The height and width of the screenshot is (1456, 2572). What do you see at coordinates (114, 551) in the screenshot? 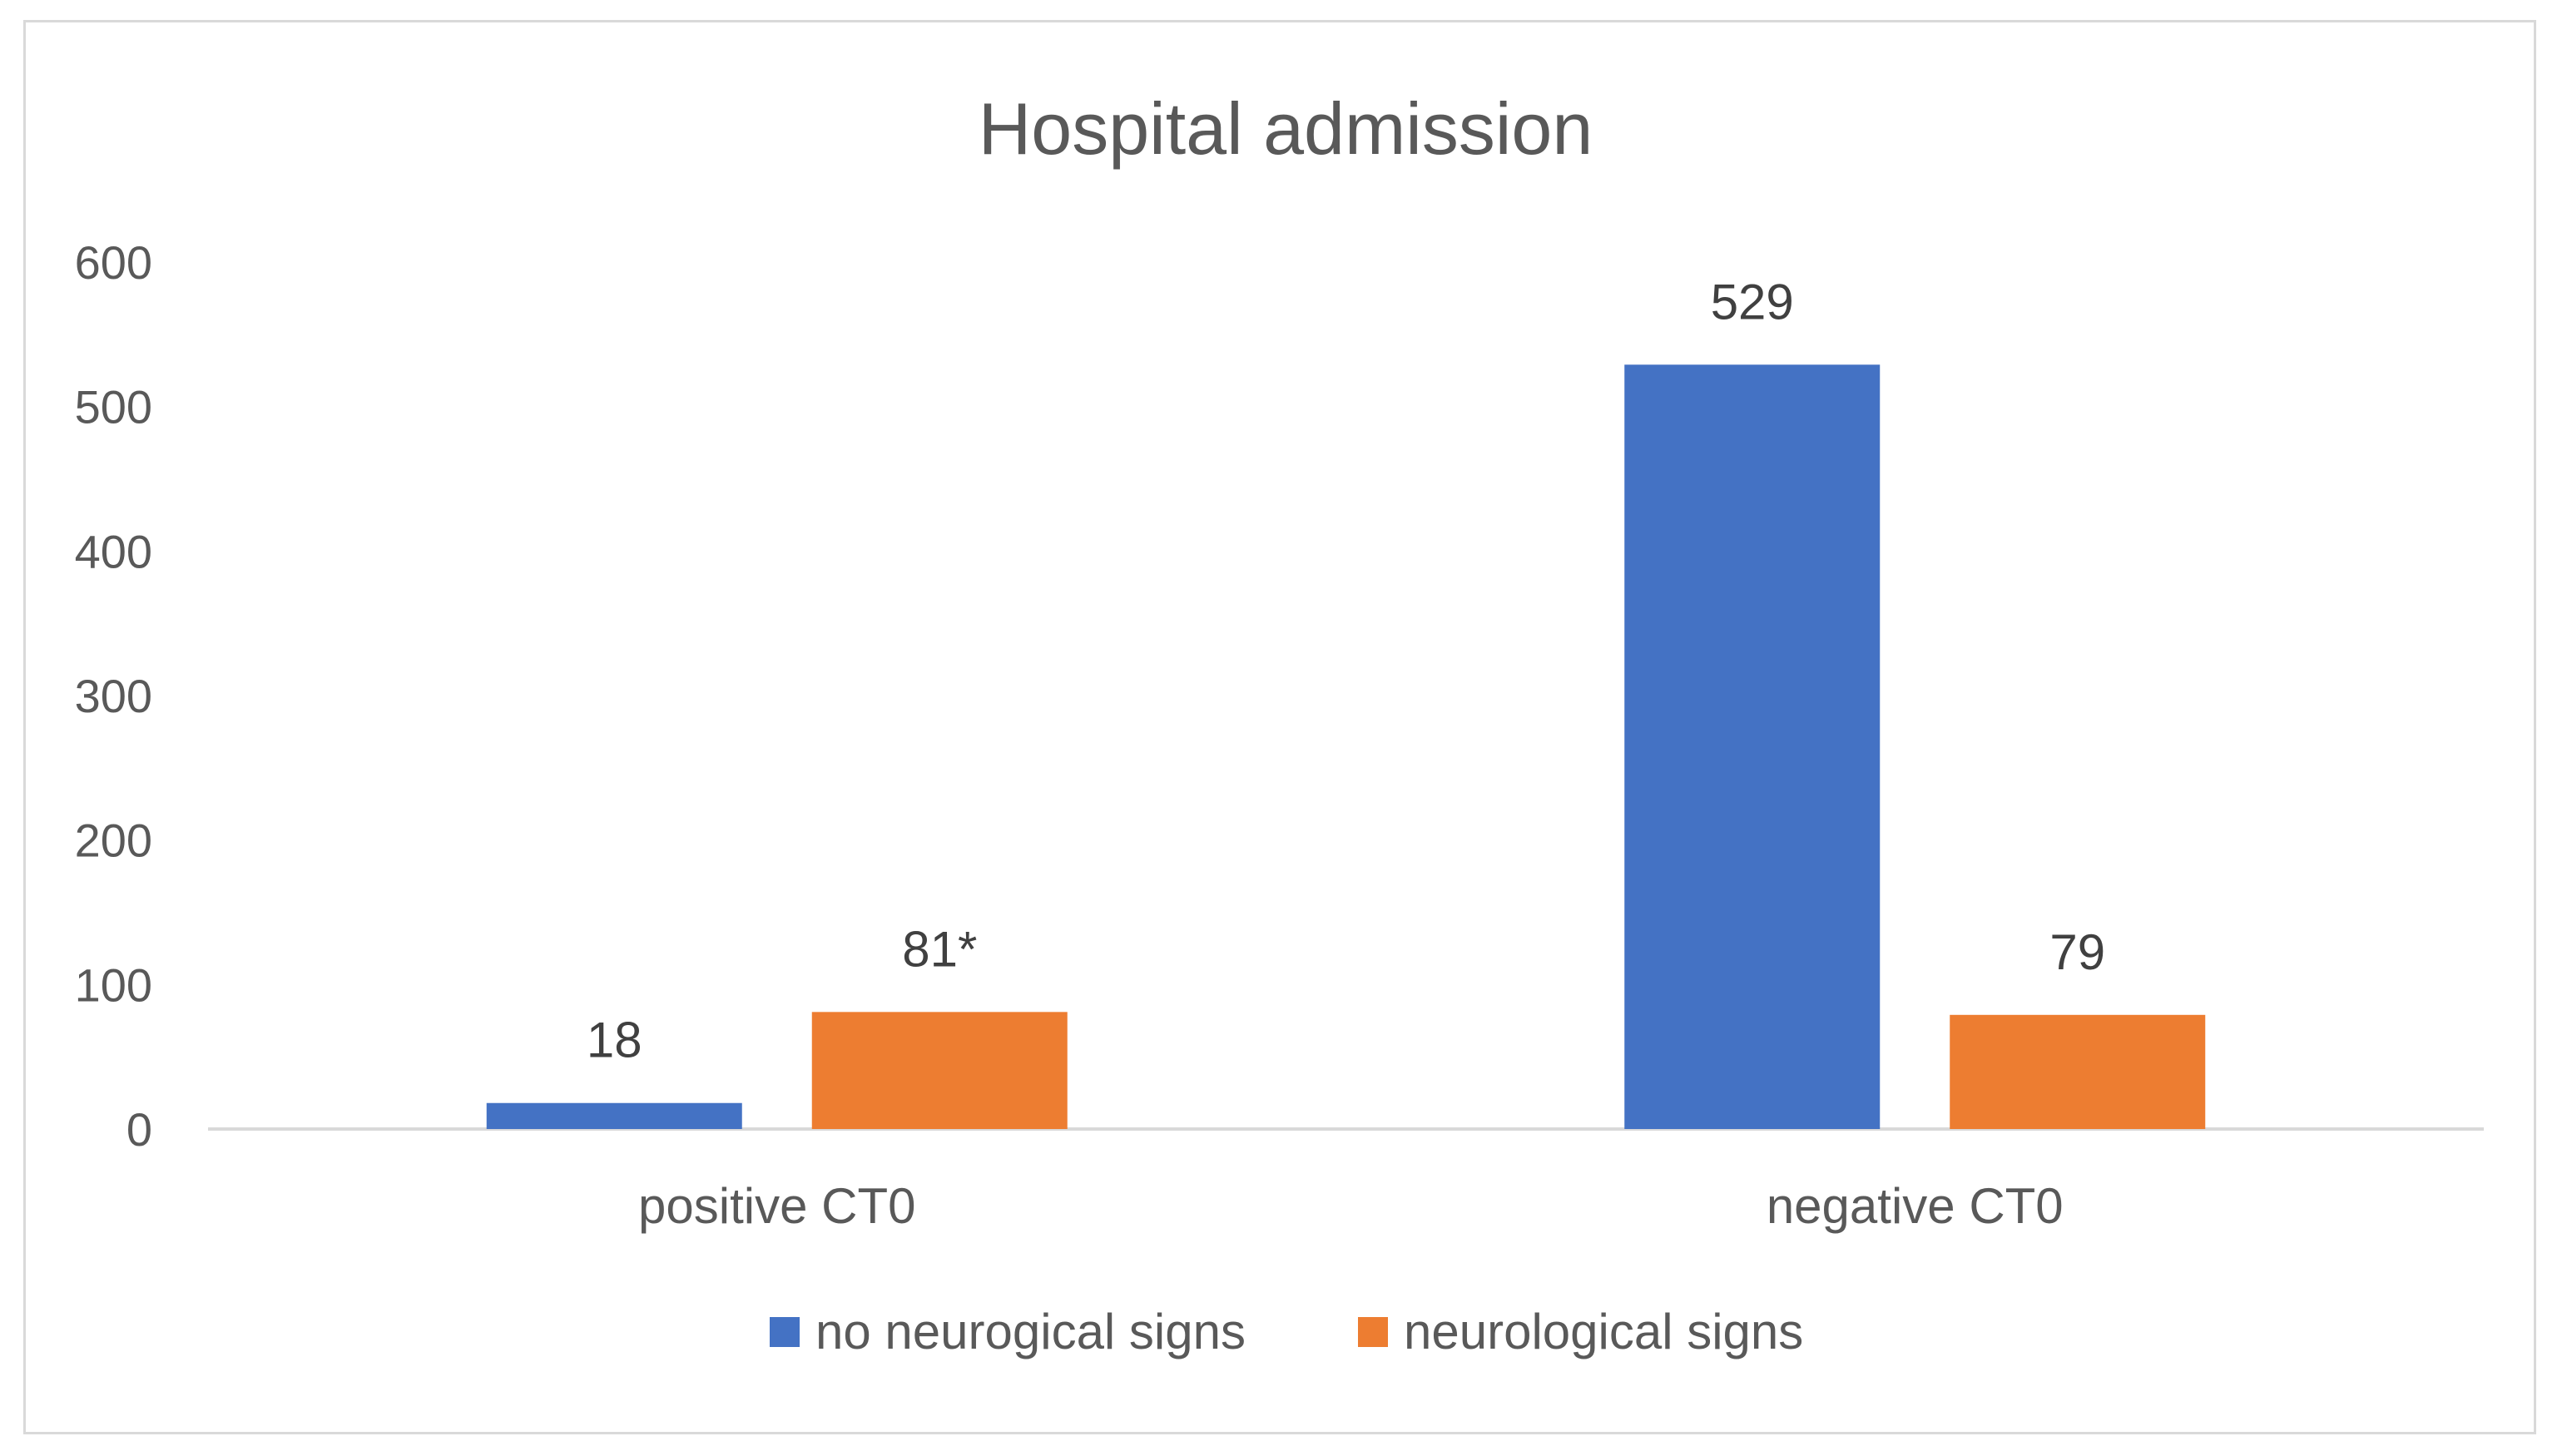
I see `y-tick-label: 400` at bounding box center [114, 551].